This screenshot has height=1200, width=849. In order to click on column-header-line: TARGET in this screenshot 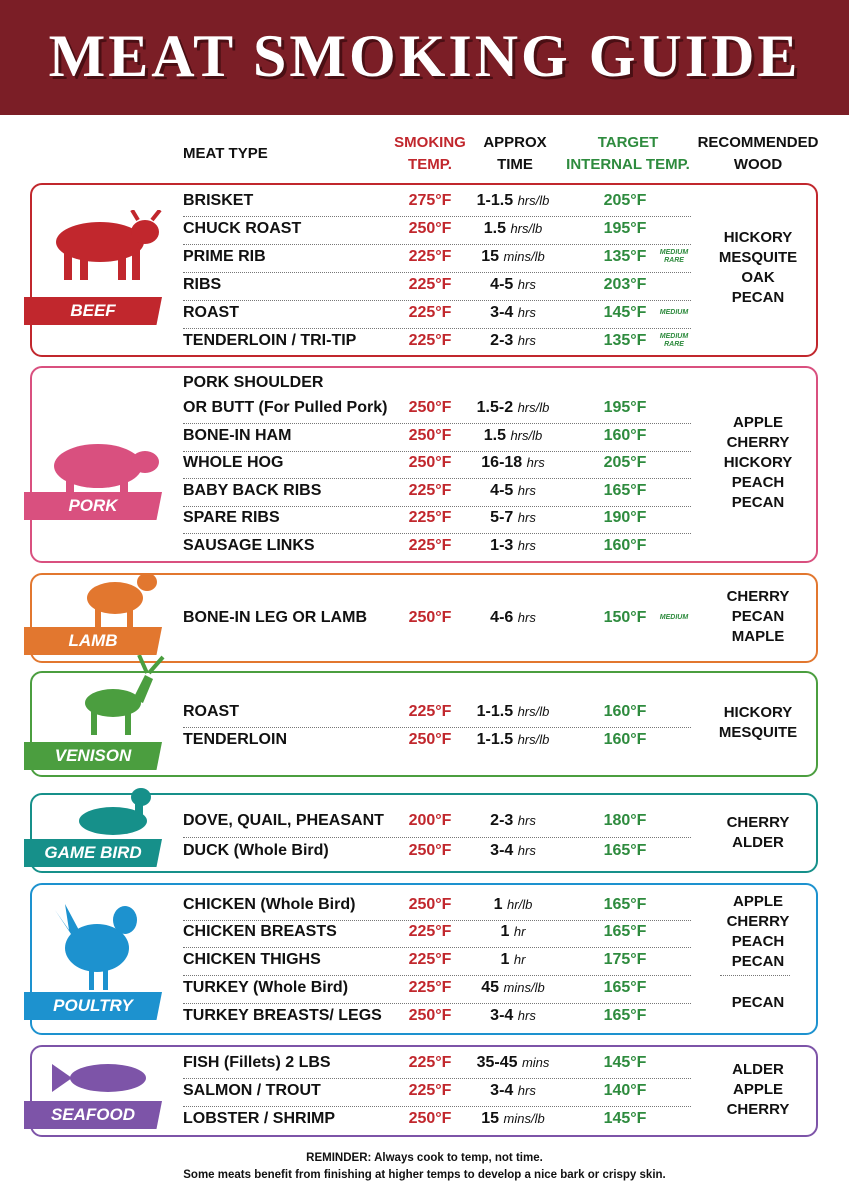, I will do `click(628, 142)`.